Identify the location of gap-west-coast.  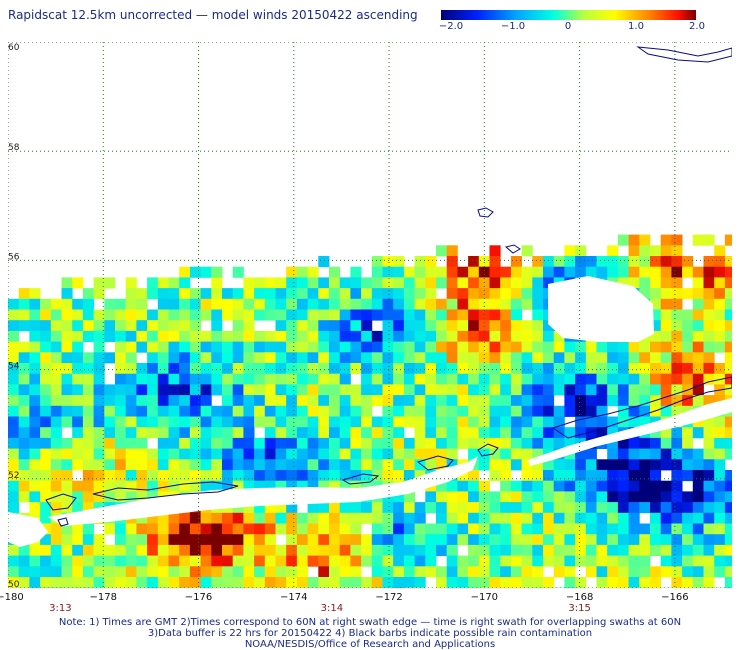
(28, 529).